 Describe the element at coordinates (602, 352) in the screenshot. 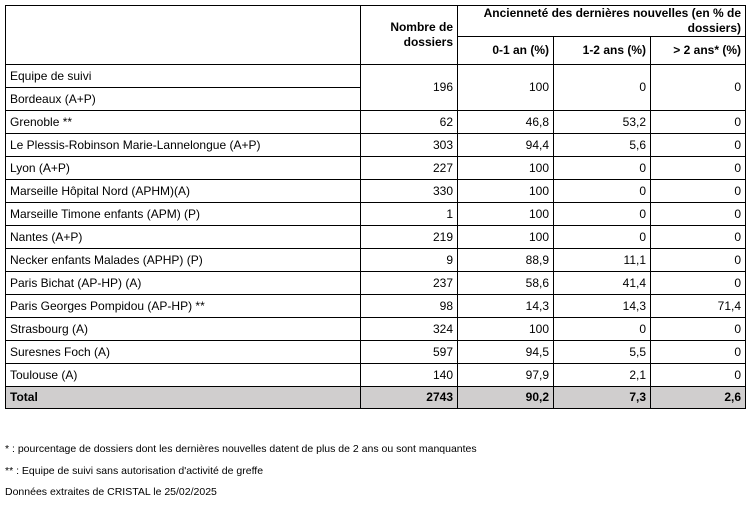

I see `cell: 5,5` at that location.